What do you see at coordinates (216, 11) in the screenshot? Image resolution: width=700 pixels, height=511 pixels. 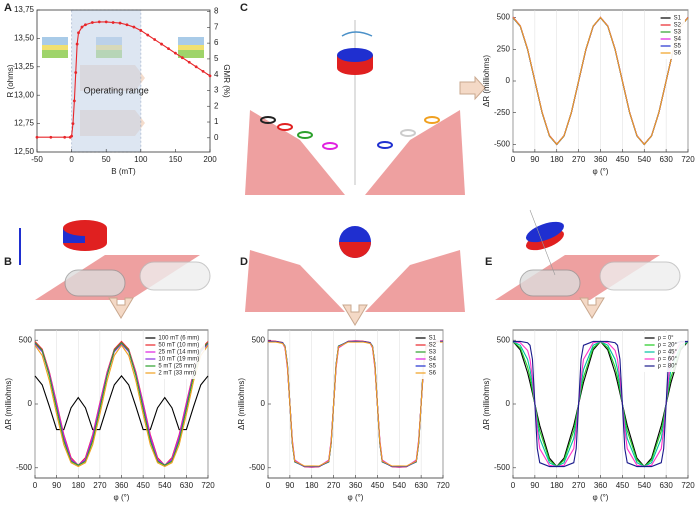 I see `y2-tick-label: 8` at bounding box center [216, 11].